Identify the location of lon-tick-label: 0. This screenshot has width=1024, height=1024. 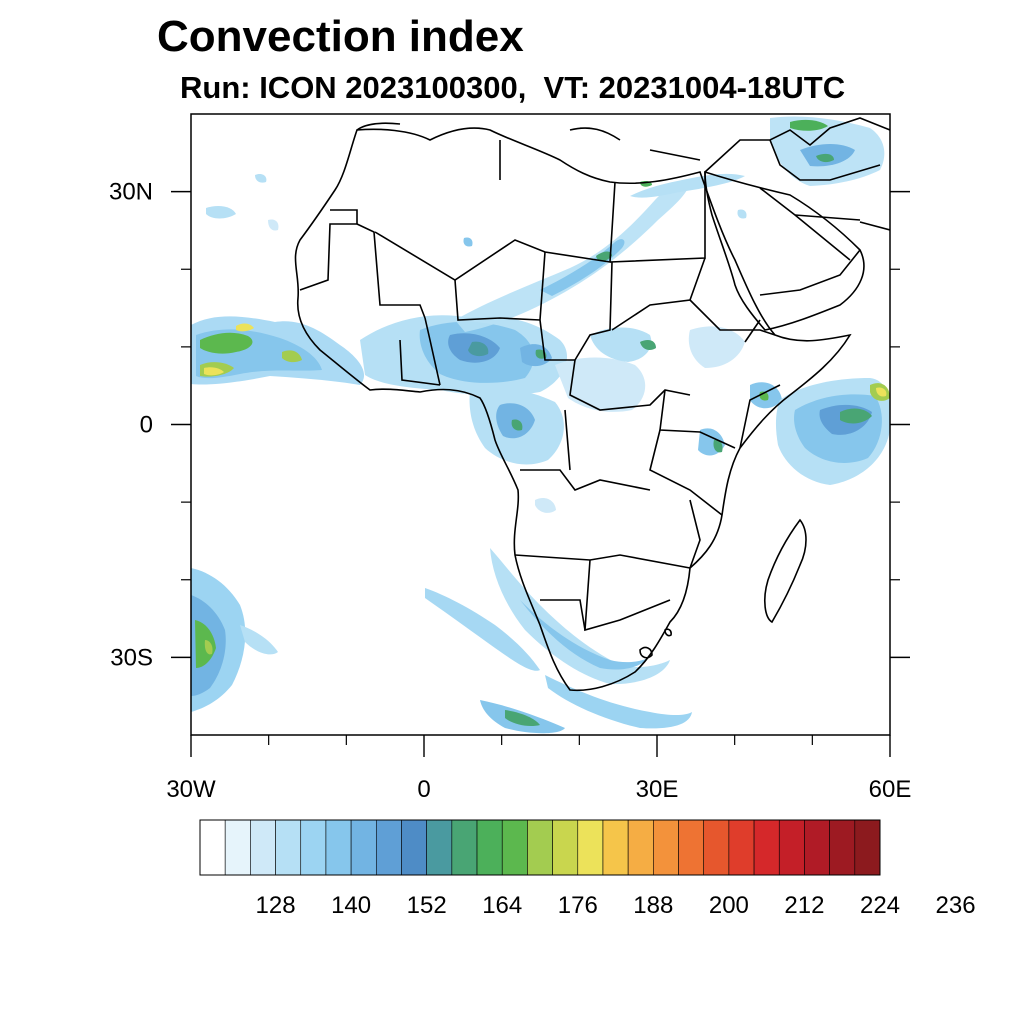
(423, 789).